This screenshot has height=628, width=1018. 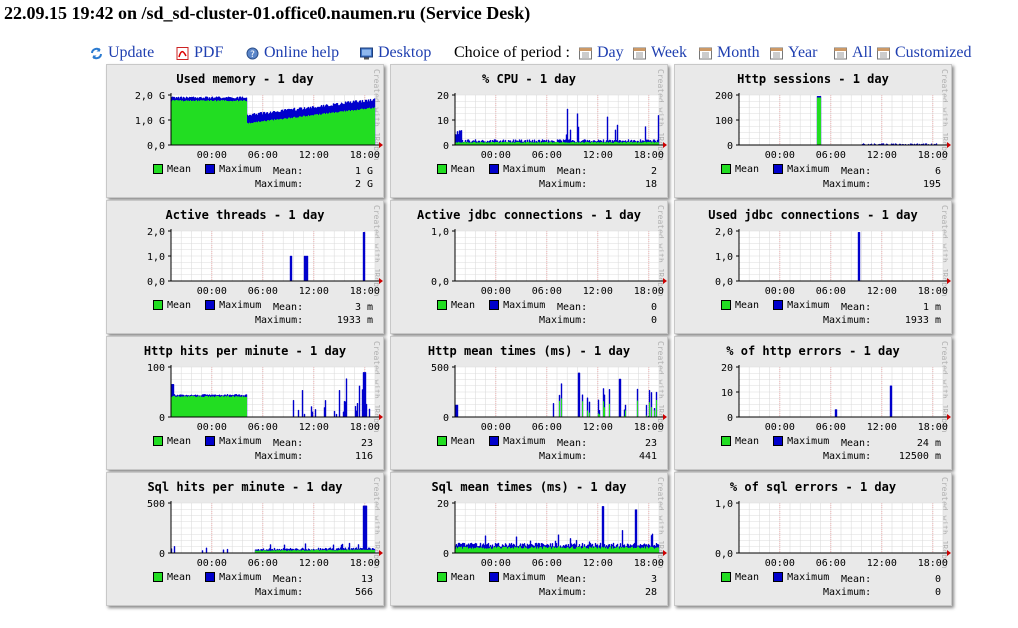 What do you see at coordinates (727, 368) in the screenshot?
I see `y-tick-label: 20` at bounding box center [727, 368].